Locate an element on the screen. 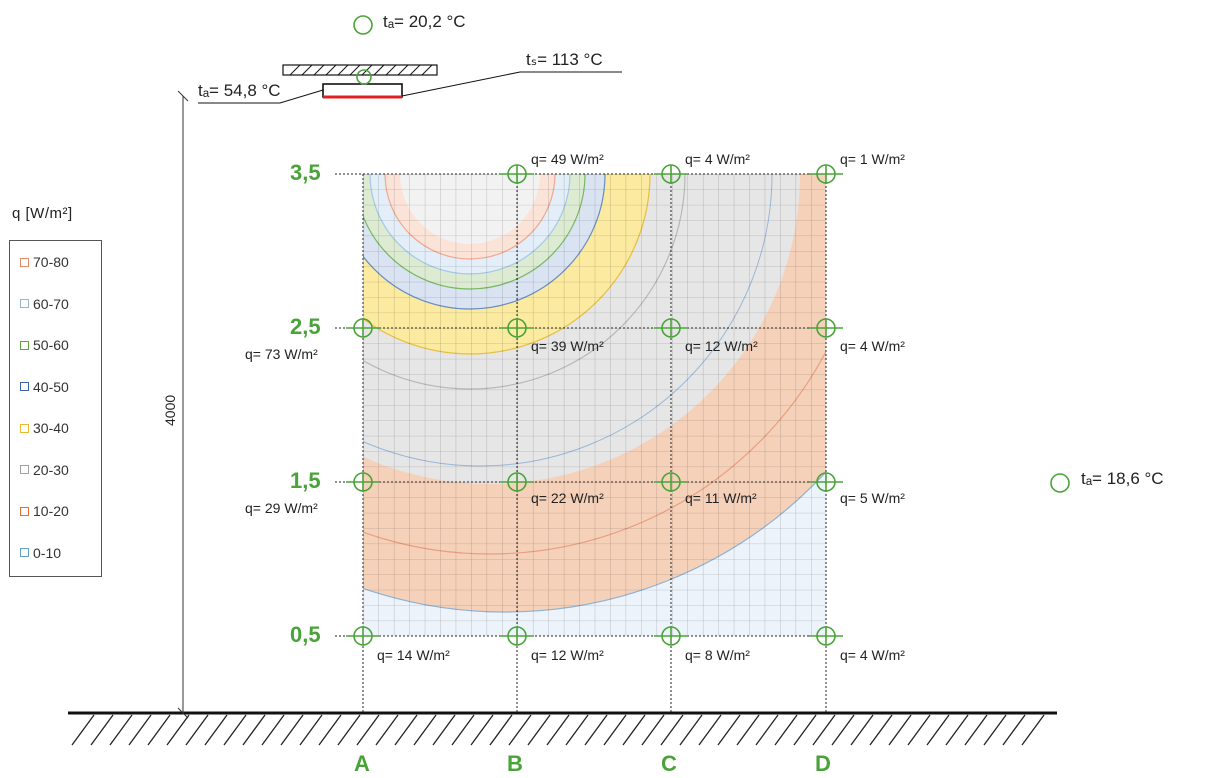 Image resolution: width=1212 pixels, height=778 pixels. legend-item: 40-50 is located at coordinates (44, 387).